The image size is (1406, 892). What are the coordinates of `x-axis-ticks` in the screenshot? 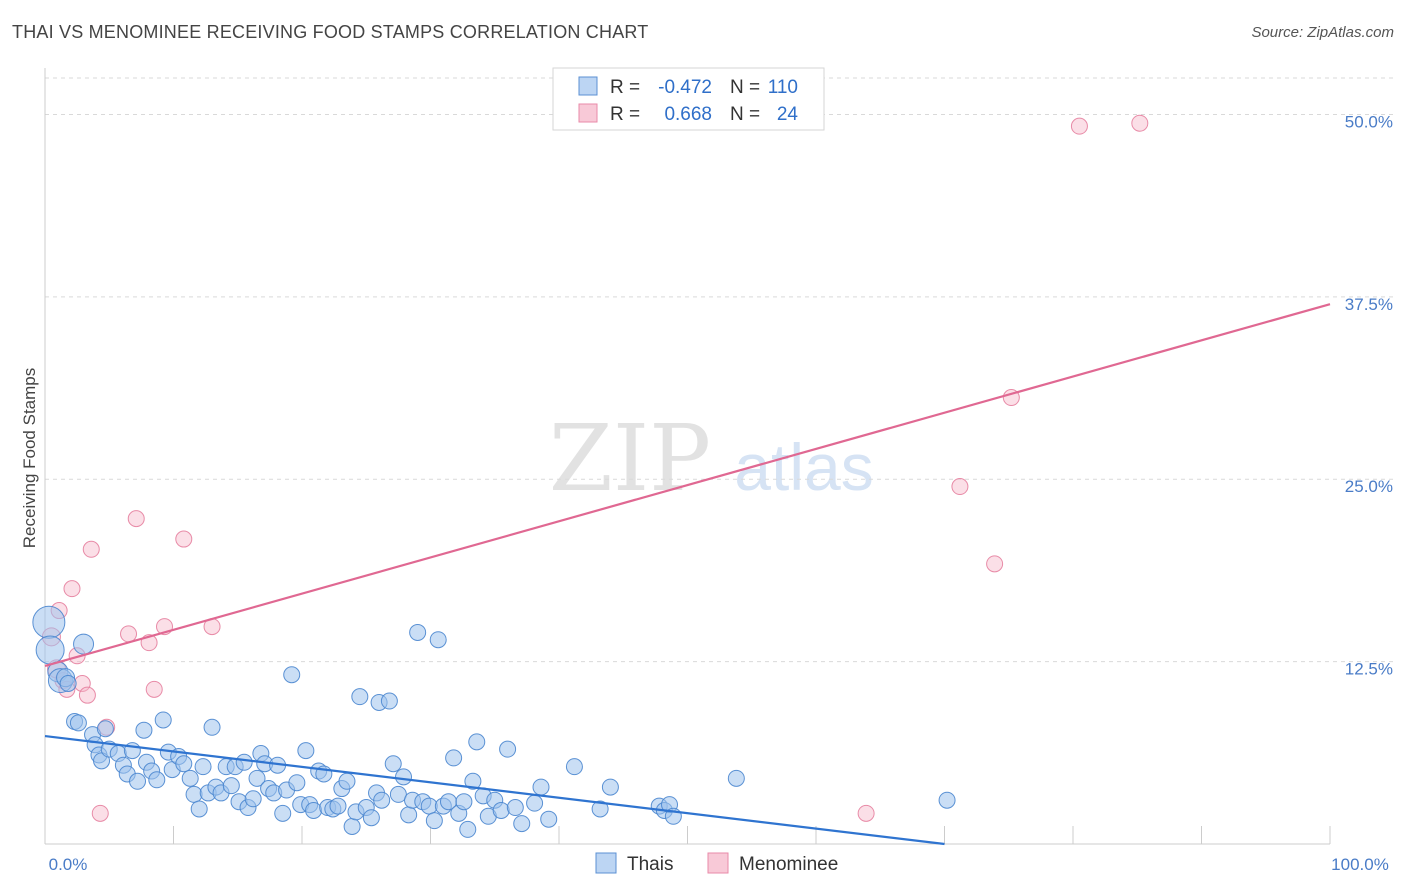 It's located at (687, 835).